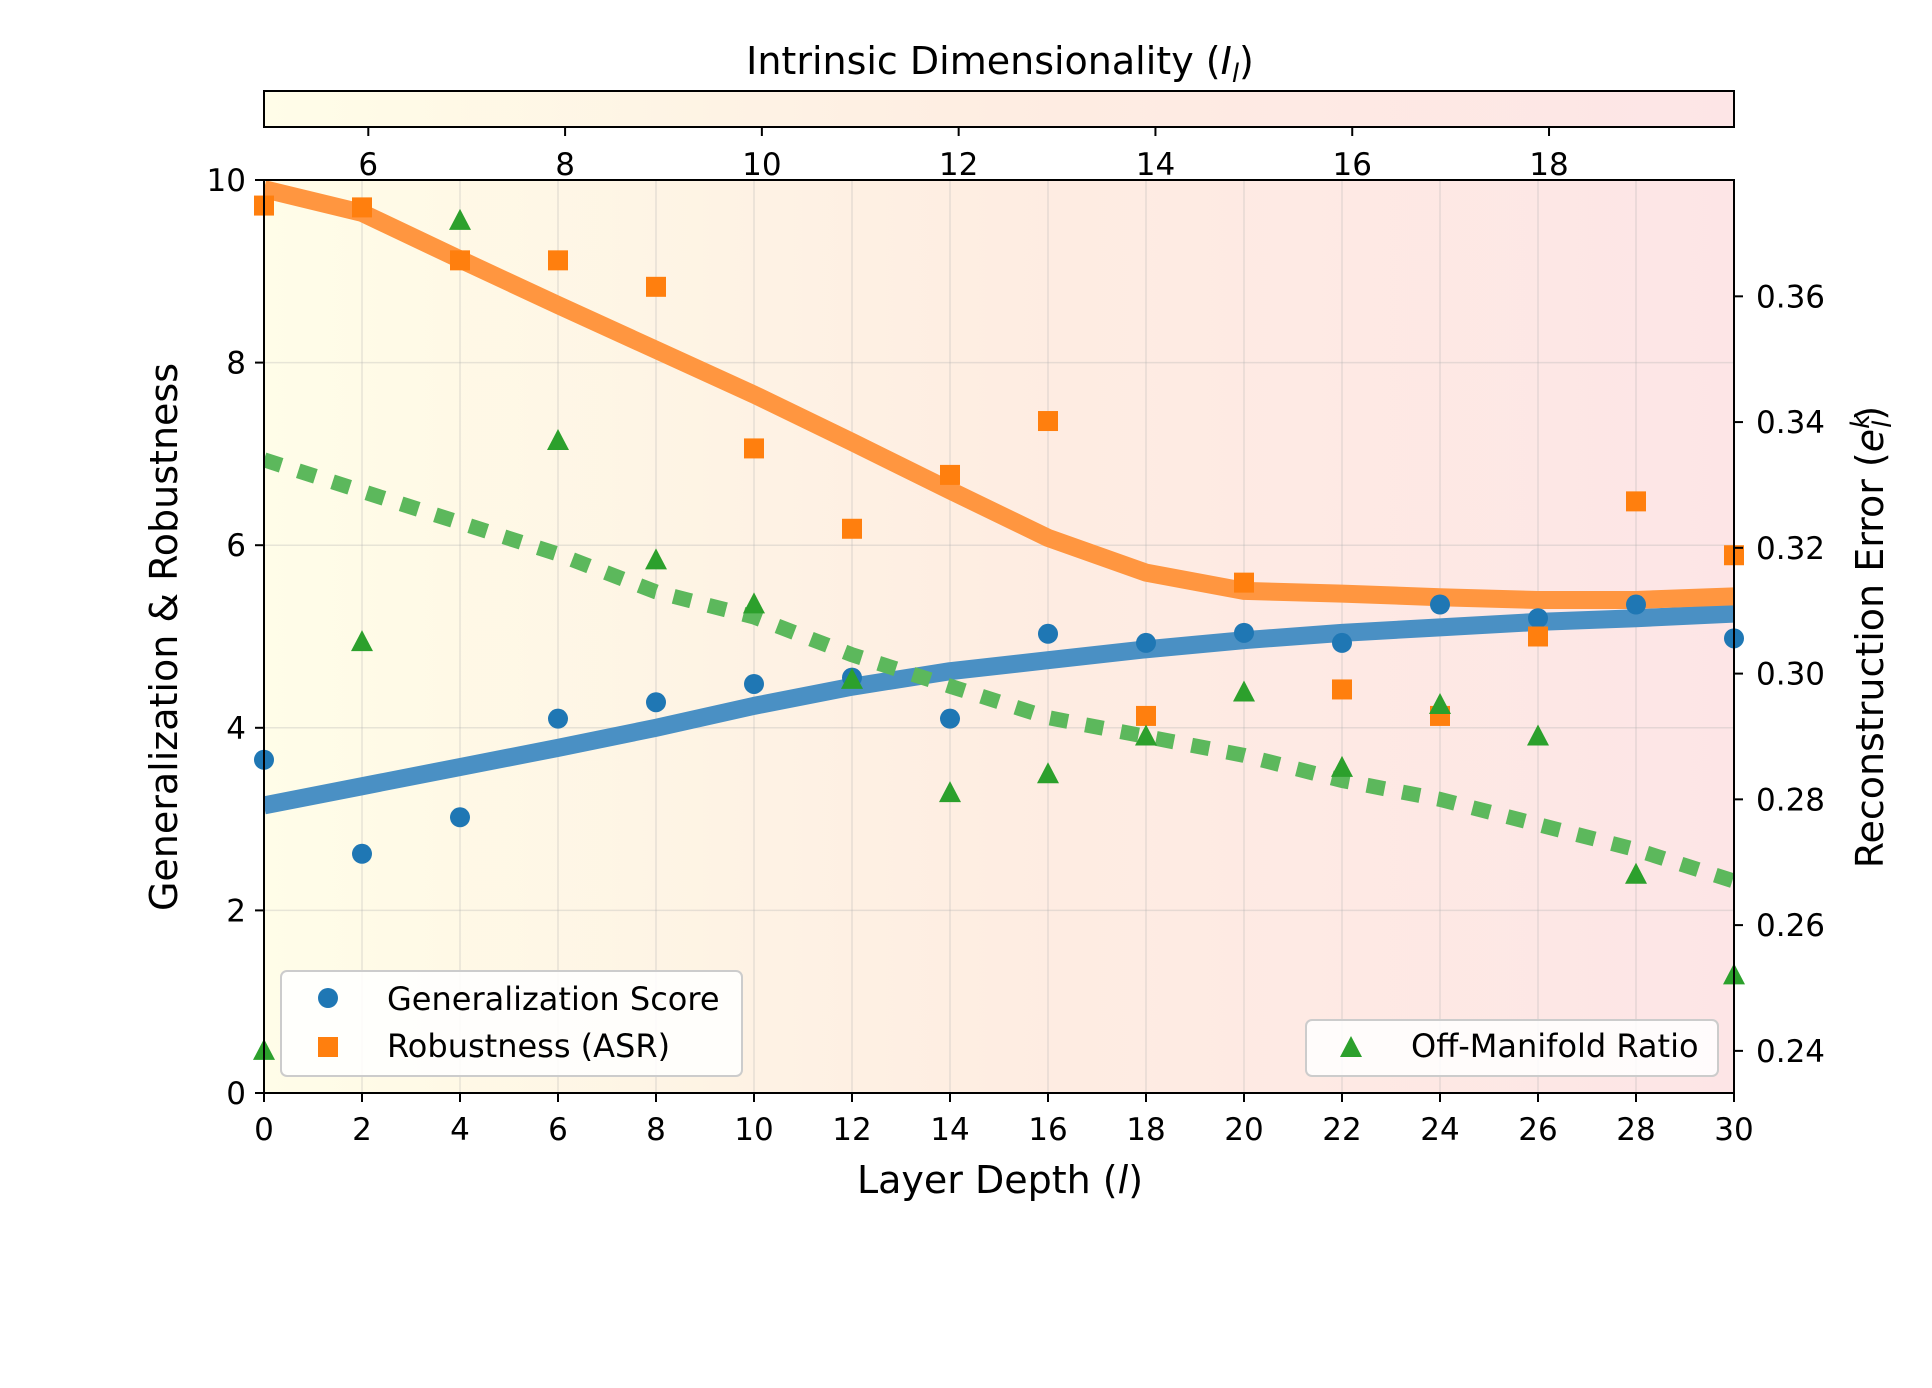 The width and height of the screenshot is (1932, 1388). Describe the element at coordinates (1733, 1130) in the screenshot. I see `x-tick-label: 30` at that location.